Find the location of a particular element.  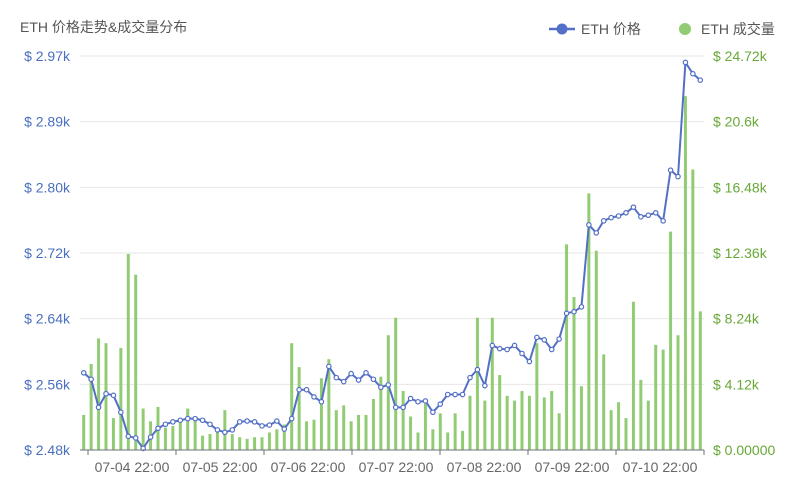

x-axis-tick-label: 07-10 22:00 is located at coordinates (660, 467).